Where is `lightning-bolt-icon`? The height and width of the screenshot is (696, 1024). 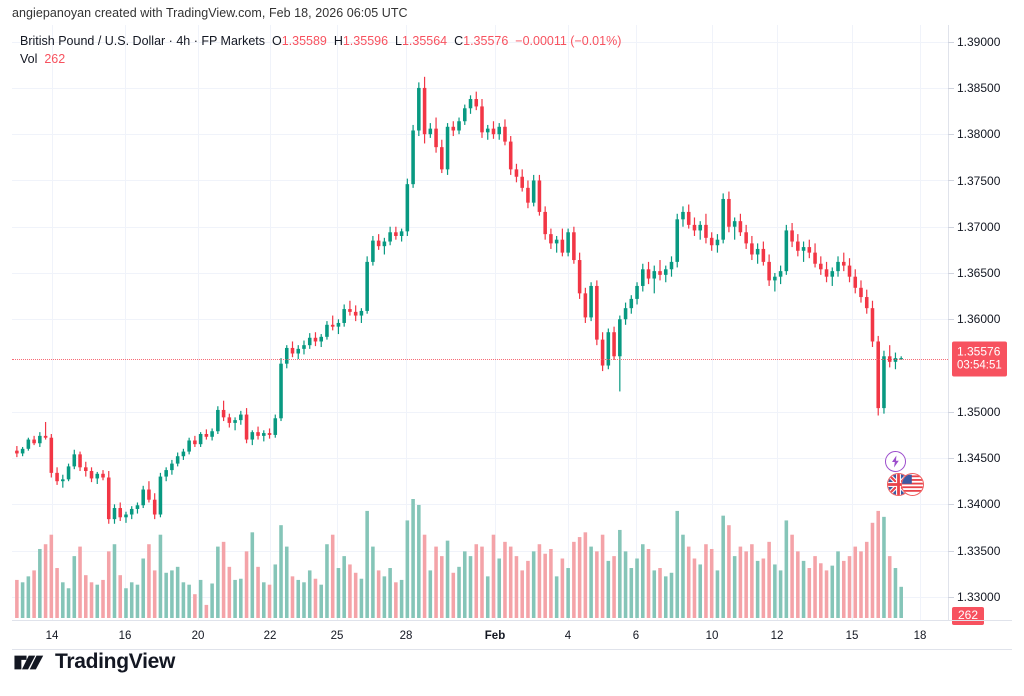 lightning-bolt-icon is located at coordinates (896, 462).